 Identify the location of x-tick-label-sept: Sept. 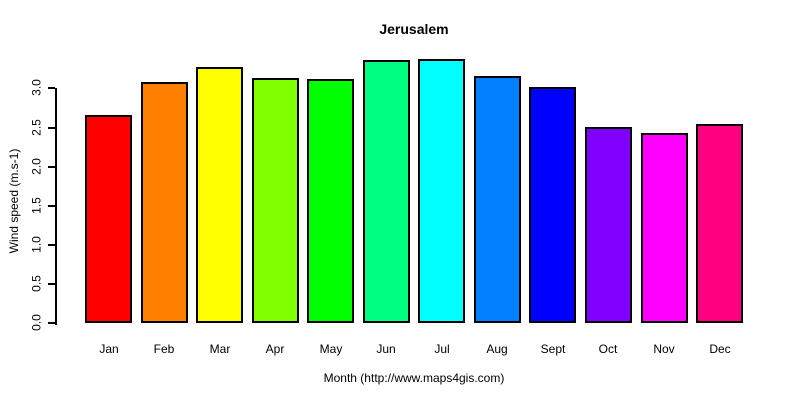
(553, 349).